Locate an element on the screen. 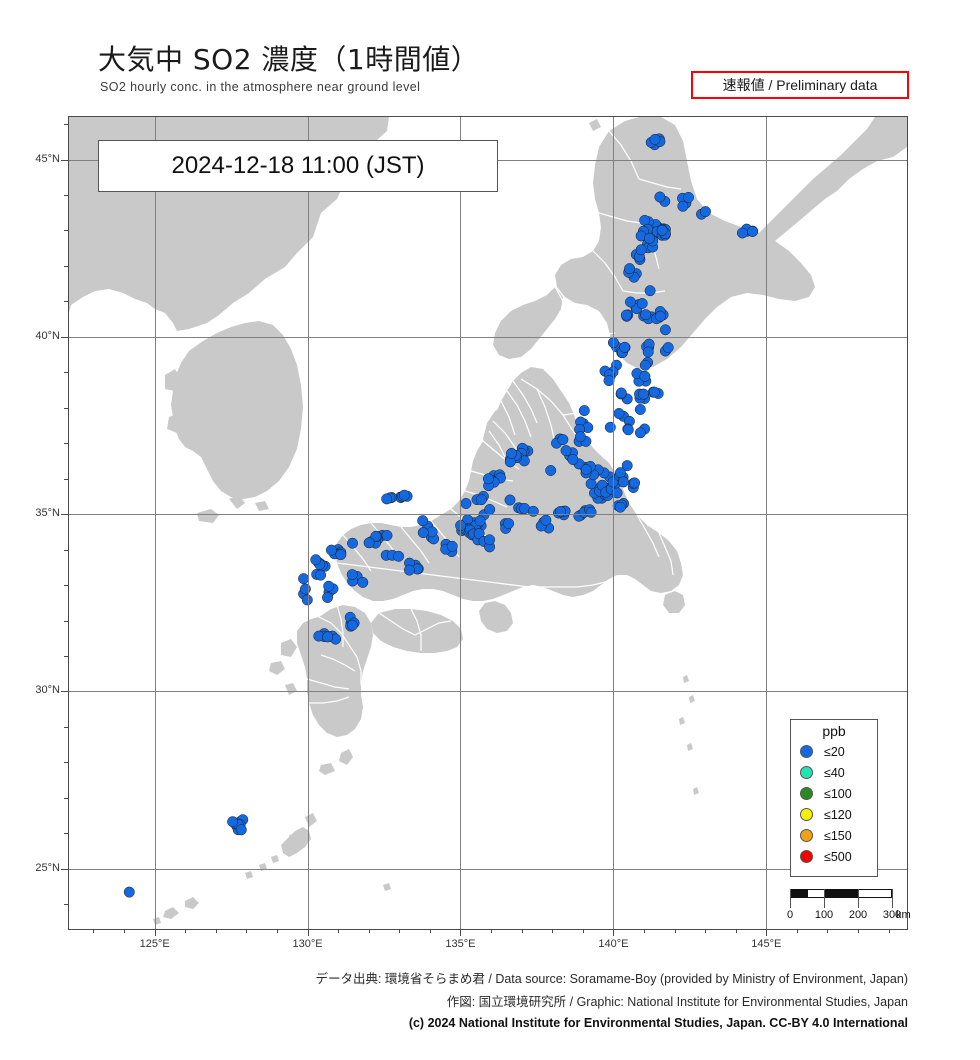 The height and width of the screenshot is (1060, 980). label-lon-140: 140°E is located at coordinates (613, 944).